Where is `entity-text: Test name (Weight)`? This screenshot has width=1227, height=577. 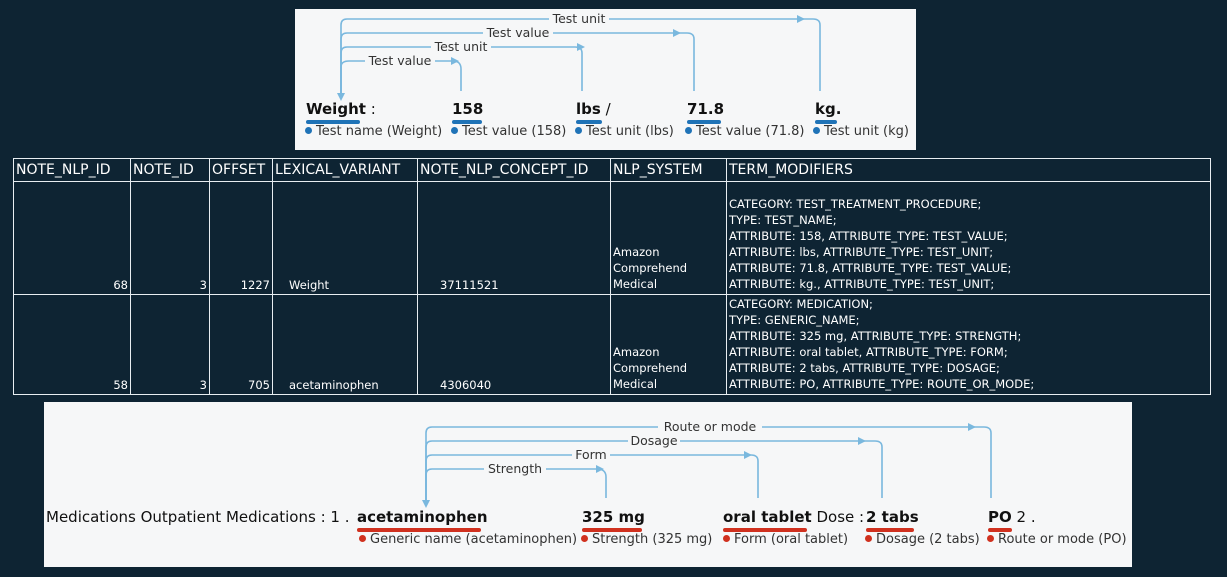 entity-text: Test name (Weight) is located at coordinates (379, 131).